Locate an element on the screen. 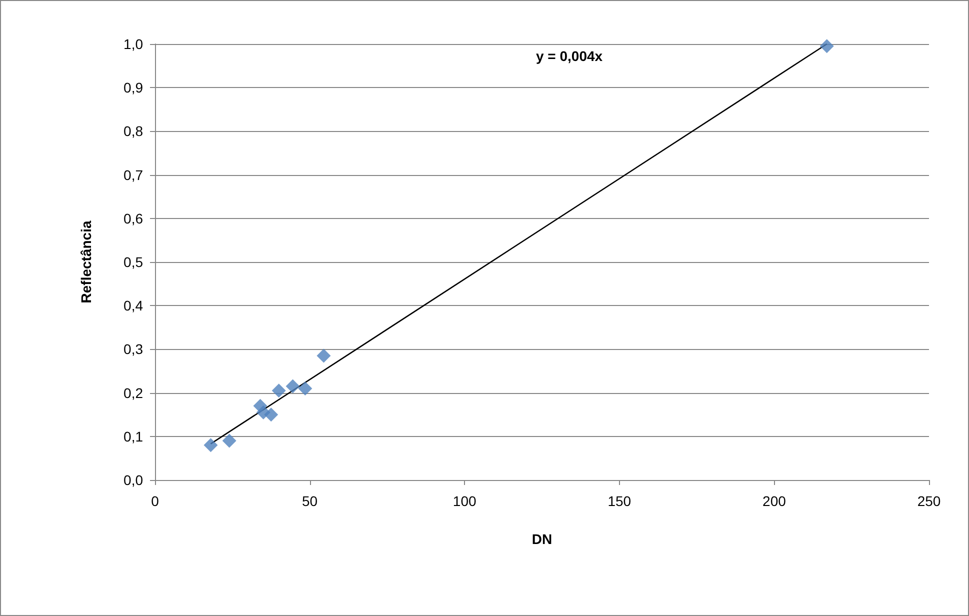  x-tick-label: 100 is located at coordinates (464, 501).